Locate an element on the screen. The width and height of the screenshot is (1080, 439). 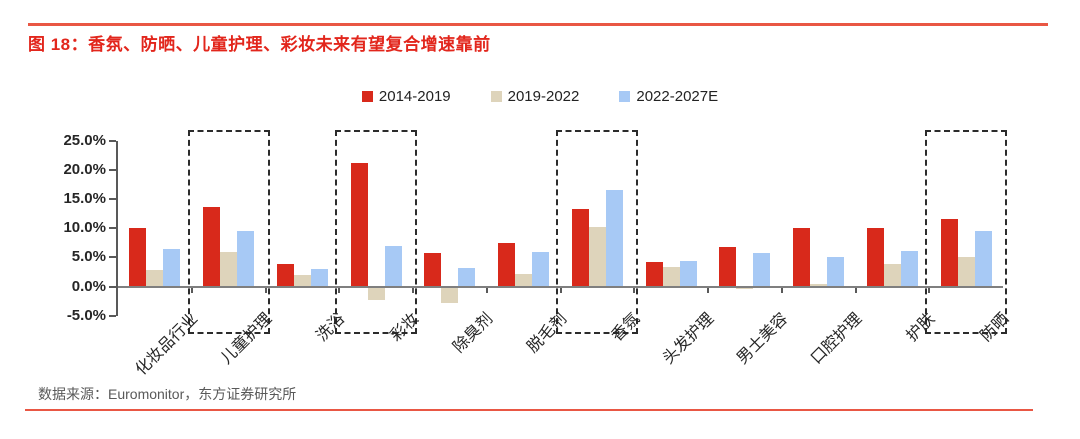
y-axis-label: 5.0% is located at coordinates (88, 257).